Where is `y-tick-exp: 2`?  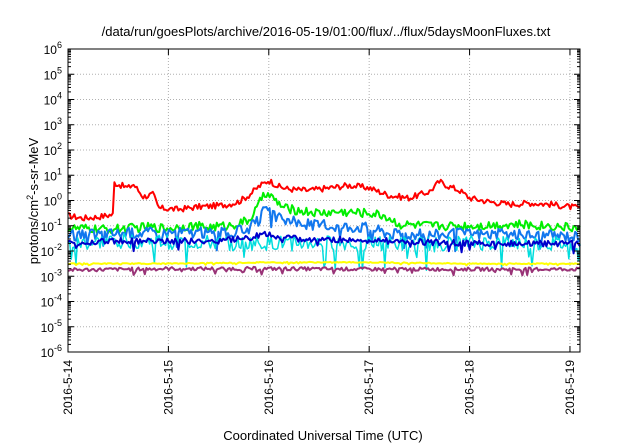 y-tick-exp: 2 is located at coordinates (59, 146).